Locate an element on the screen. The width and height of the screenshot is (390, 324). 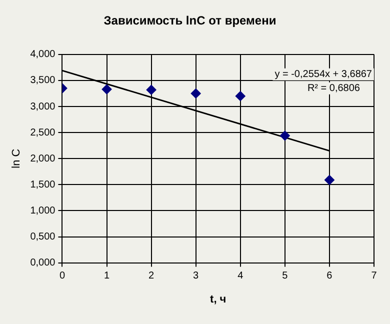
y-axis-title: ln C is located at coordinates (16, 158).